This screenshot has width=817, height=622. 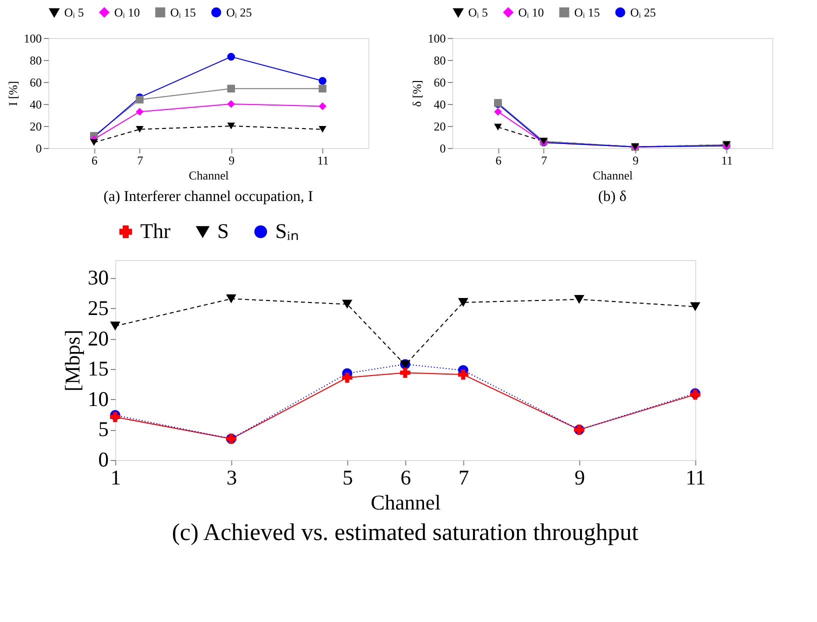 What do you see at coordinates (98, 368) in the screenshot?
I see `y-tick-label: 15` at bounding box center [98, 368].